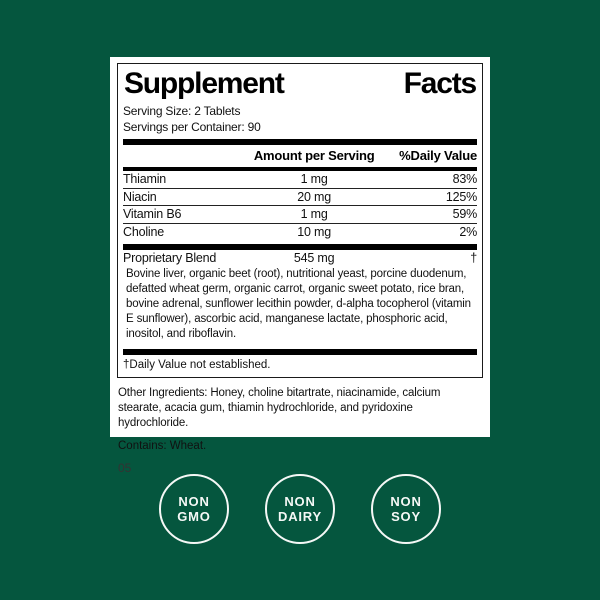  What do you see at coordinates (314, 196) in the screenshot?
I see `nutrient-amount: 20 mg` at bounding box center [314, 196].